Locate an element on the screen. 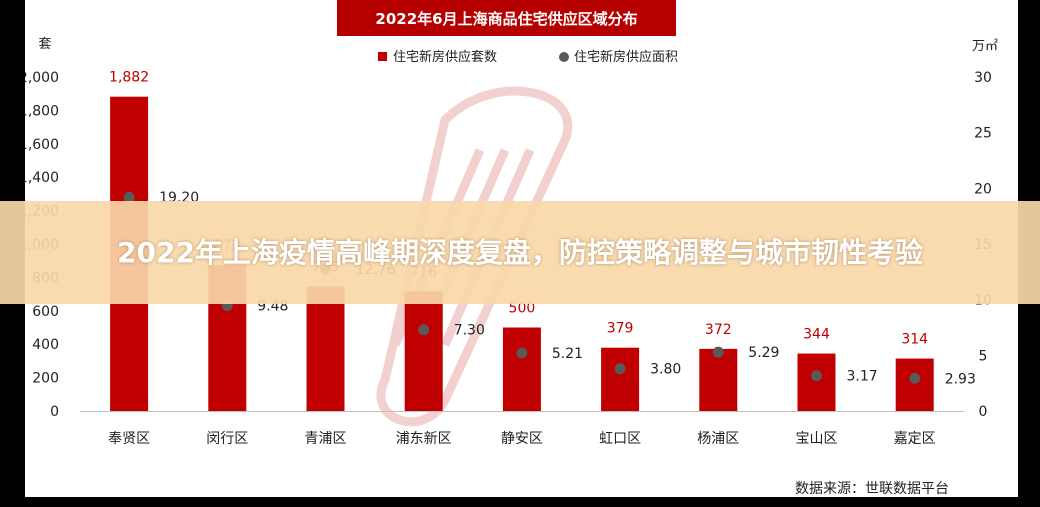 This screenshot has height=507, width=1040. legend-label-bar: 住宅新房供应套数 is located at coordinates (445, 57).